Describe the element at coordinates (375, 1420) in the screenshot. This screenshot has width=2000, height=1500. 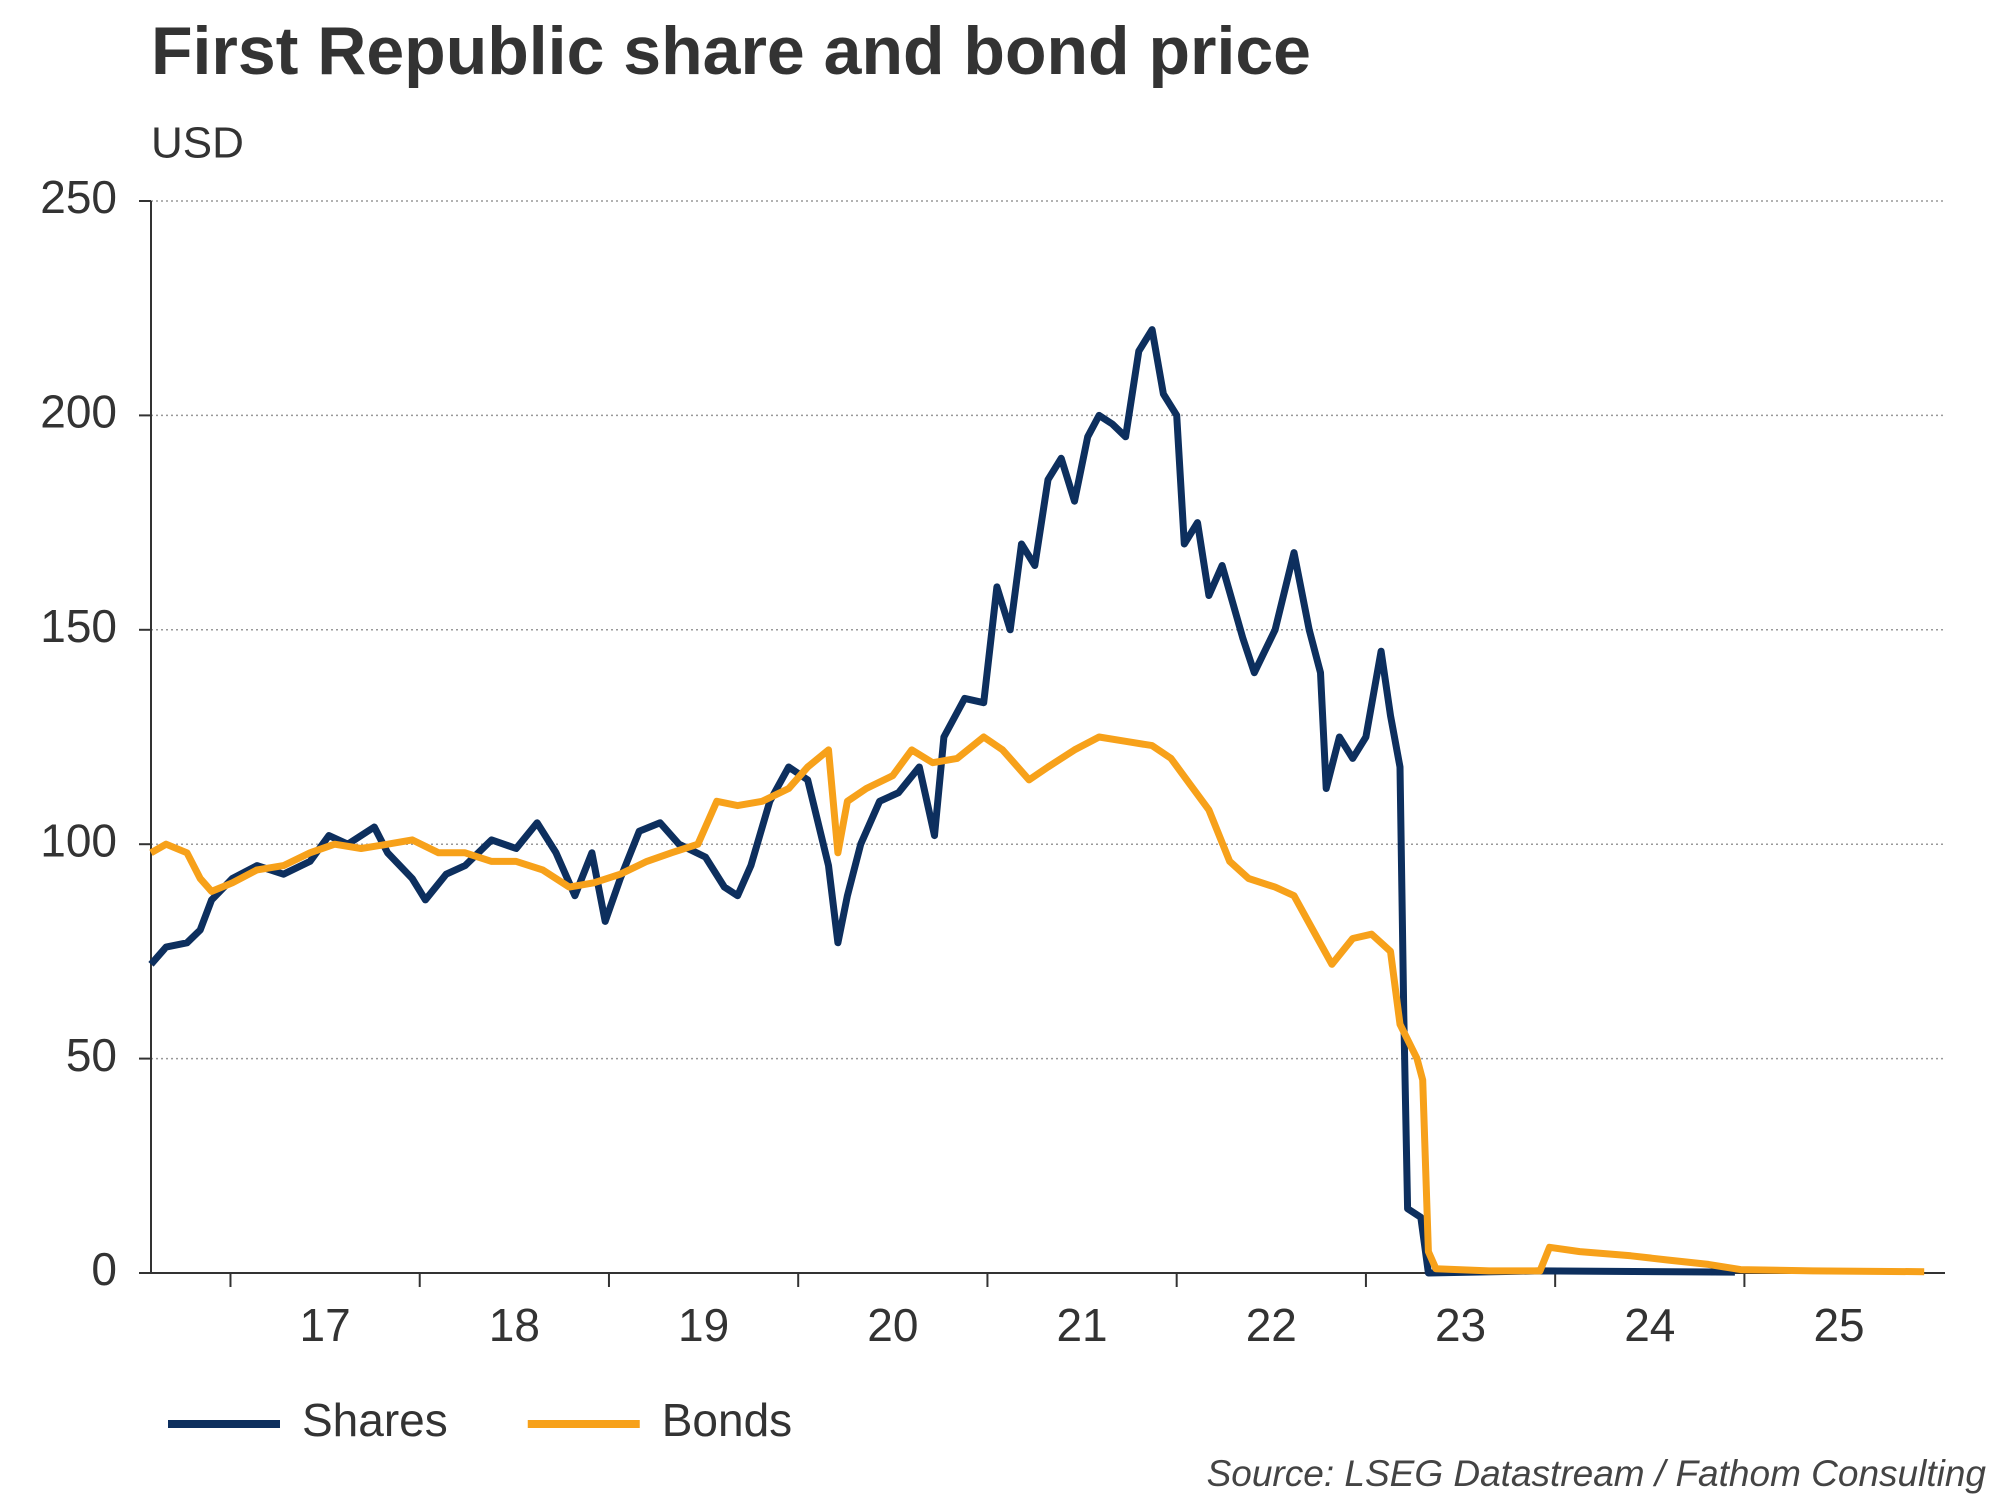
I see `legend-label: Shares` at that location.